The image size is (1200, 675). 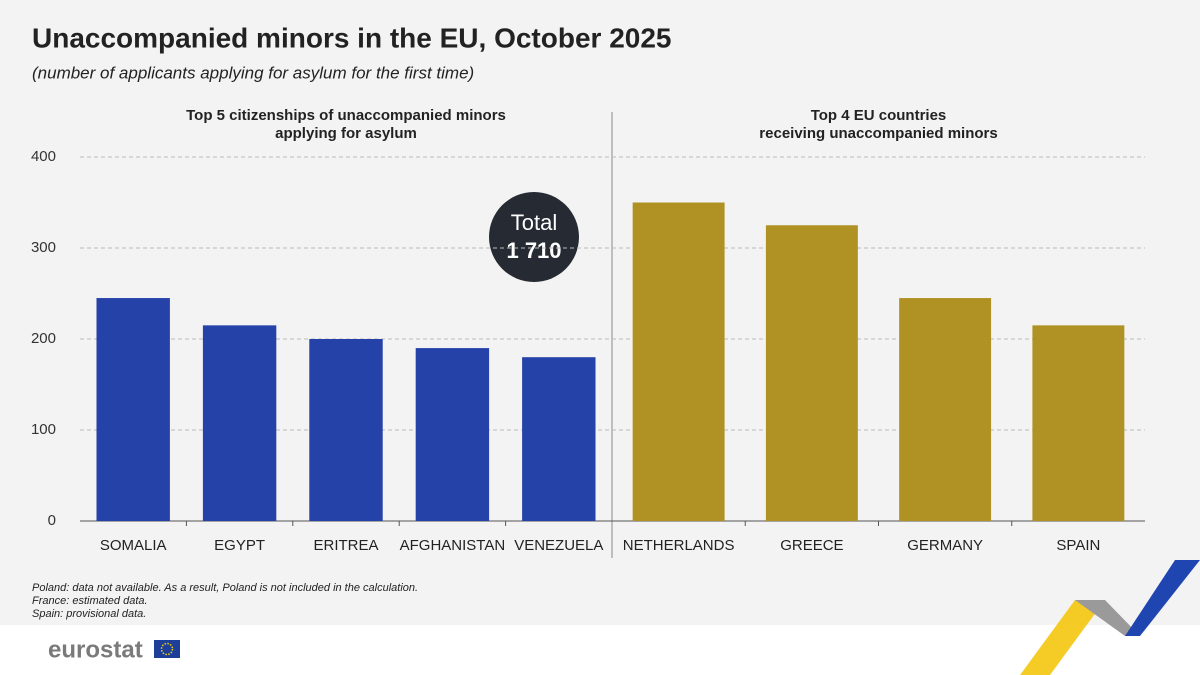 What do you see at coordinates (679, 545) in the screenshot?
I see `x-tick-label: NETHERLANDS` at bounding box center [679, 545].